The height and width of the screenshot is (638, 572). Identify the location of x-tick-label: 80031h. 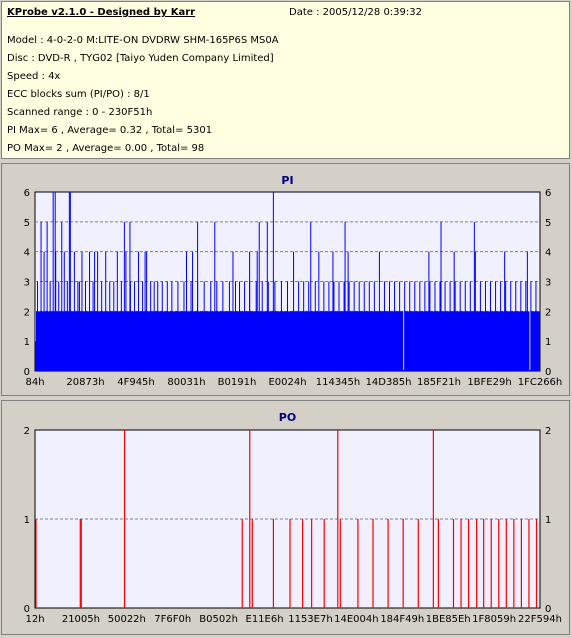
(186, 382).